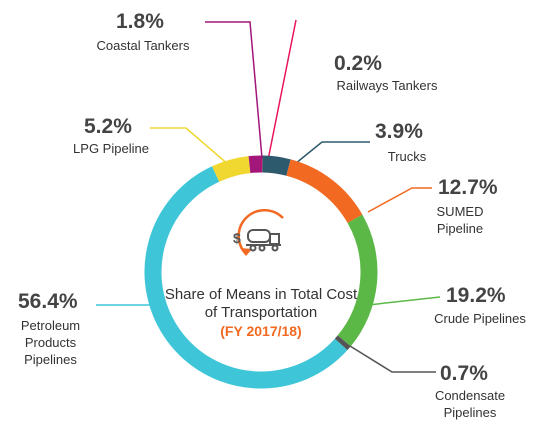 Image resolution: width=541 pixels, height=422 pixels. Describe the element at coordinates (468, 187) in the screenshot. I see `value-label: 12.7%` at that location.